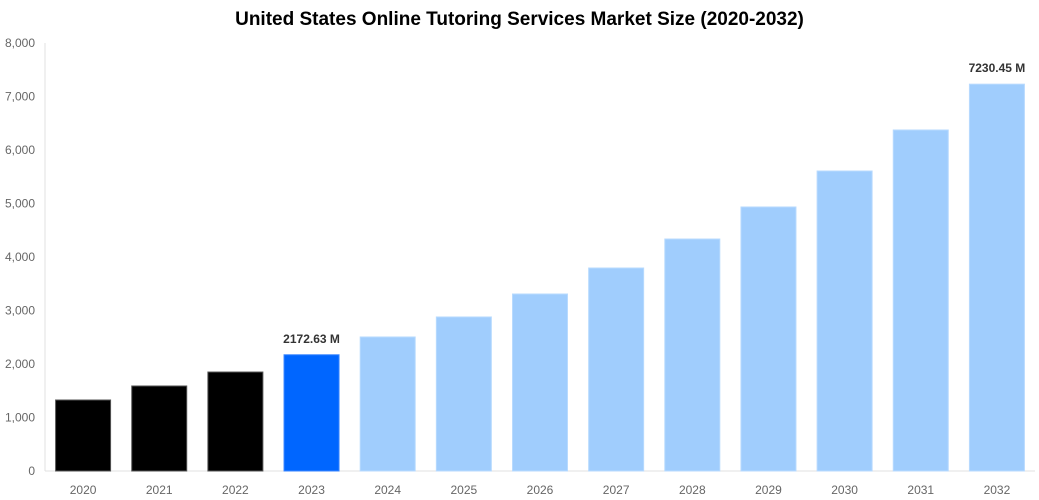  I want to click on y-tick-label: 0, so click(31, 471).